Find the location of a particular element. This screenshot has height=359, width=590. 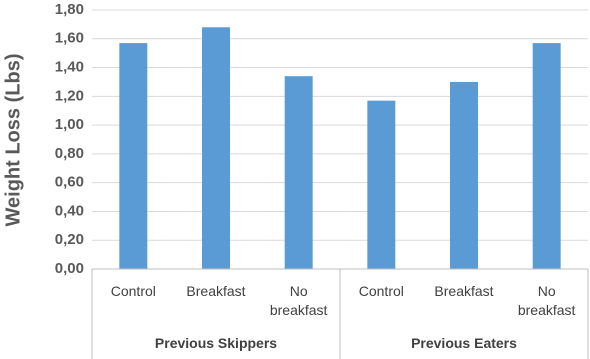

y-tick-label: 0,40 is located at coordinates (69, 210).